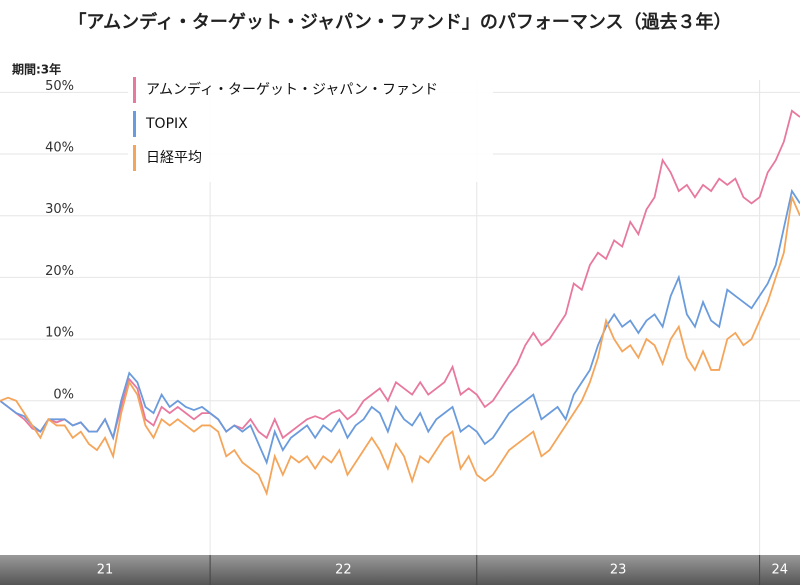  What do you see at coordinates (780, 570) in the screenshot?
I see `x-tick-label: 24` at bounding box center [780, 570].